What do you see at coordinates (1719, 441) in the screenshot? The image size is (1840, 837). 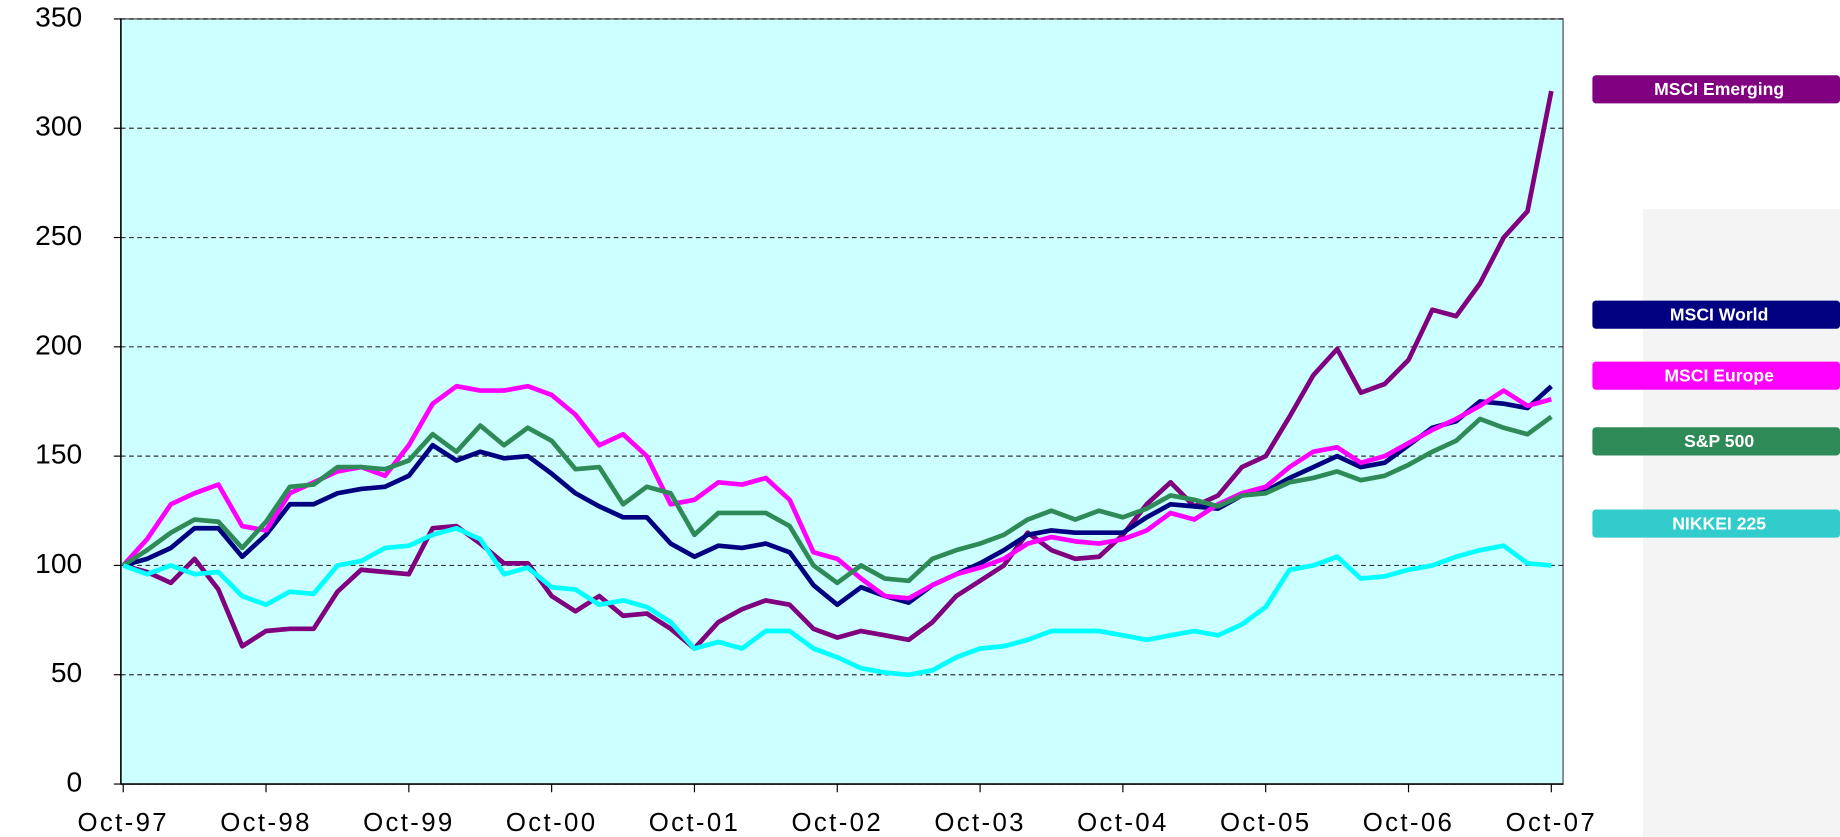 I see `legend-label: S&P 500` at bounding box center [1719, 441].